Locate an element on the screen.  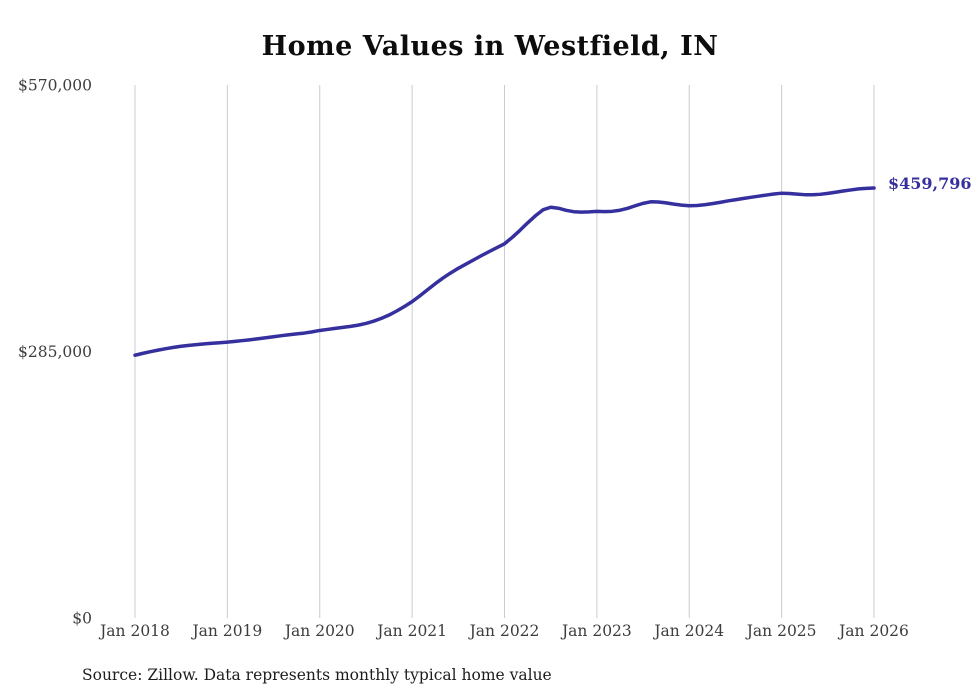
y-tick-label: $285,000 is located at coordinates (55, 352).